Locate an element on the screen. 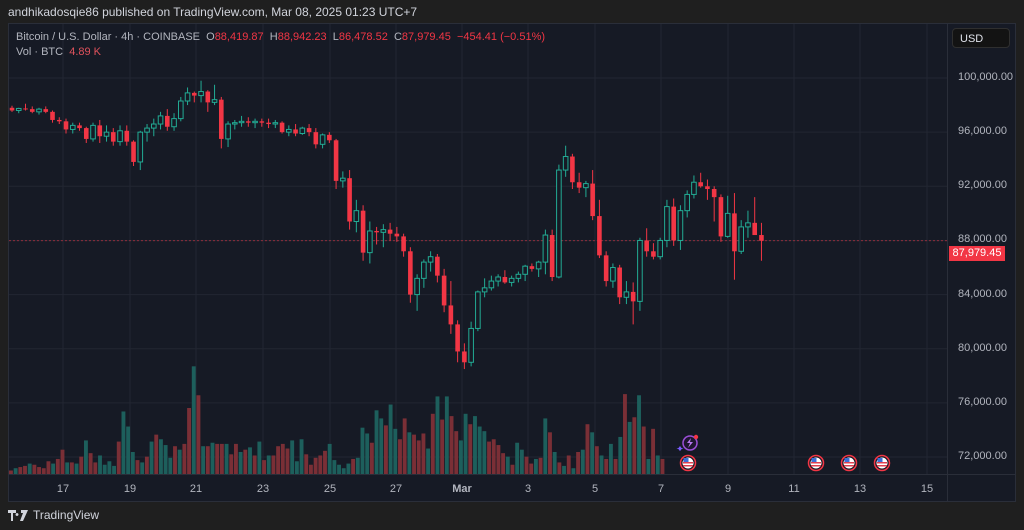 The width and height of the screenshot is (1024, 530). brand-name: TradingView is located at coordinates (66, 515).